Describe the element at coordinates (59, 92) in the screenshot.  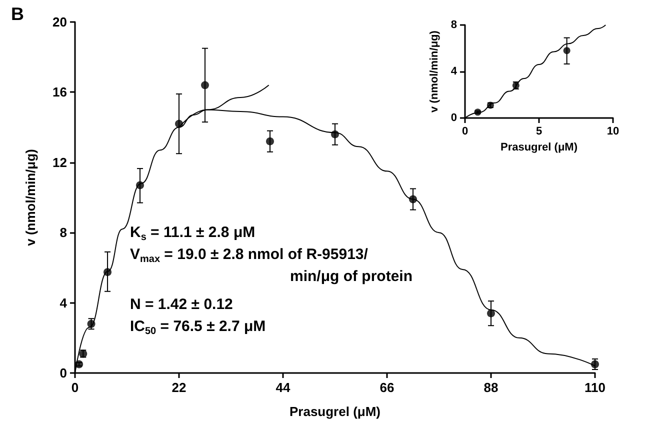
I see `y-tick-label: 16` at that location.